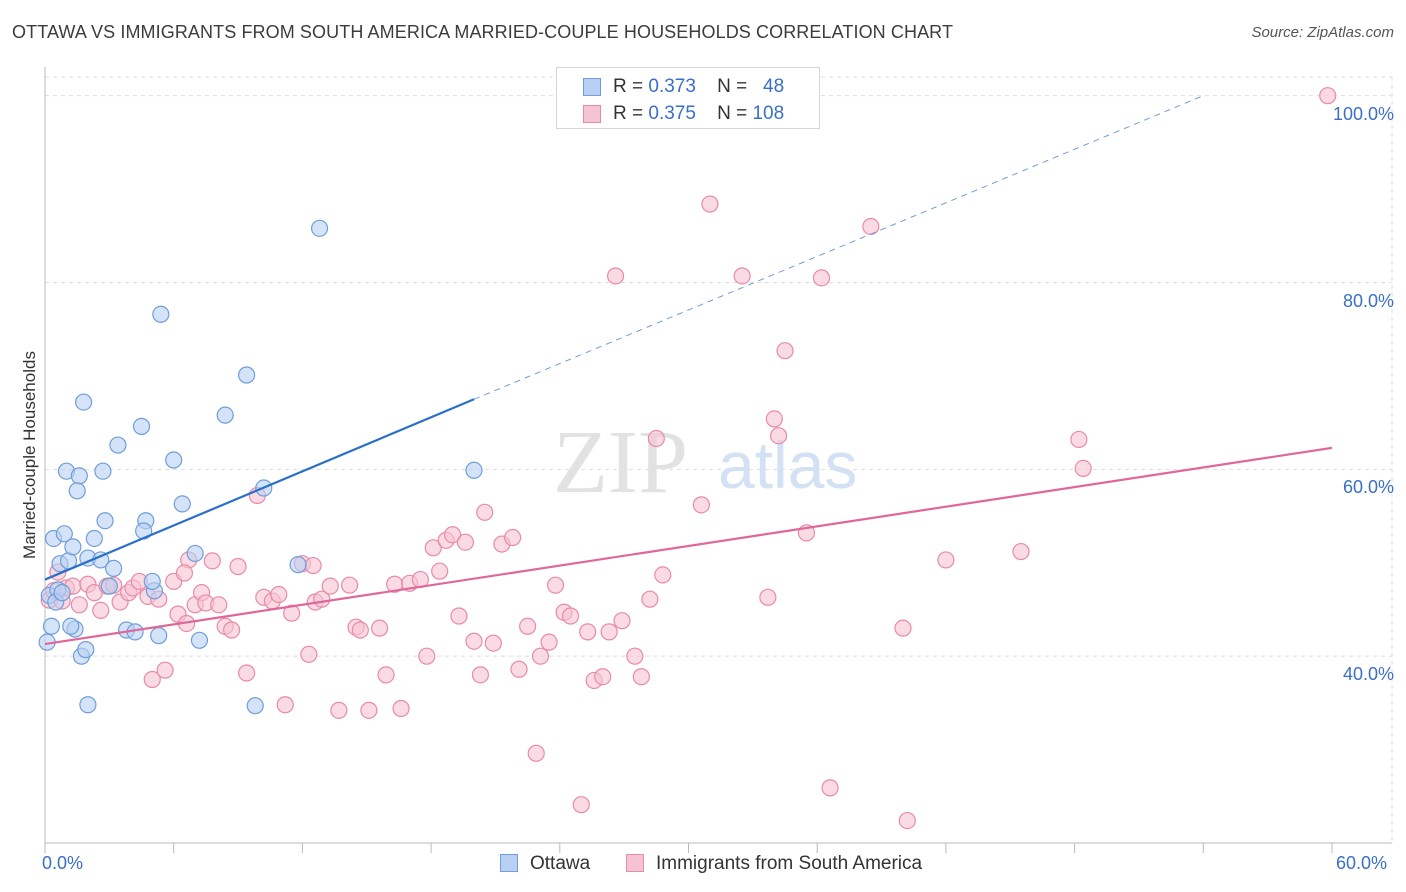 This screenshot has height=892, width=1406. What do you see at coordinates (787, 465) in the screenshot?
I see `watermark-atlas: atlas` at bounding box center [787, 465].